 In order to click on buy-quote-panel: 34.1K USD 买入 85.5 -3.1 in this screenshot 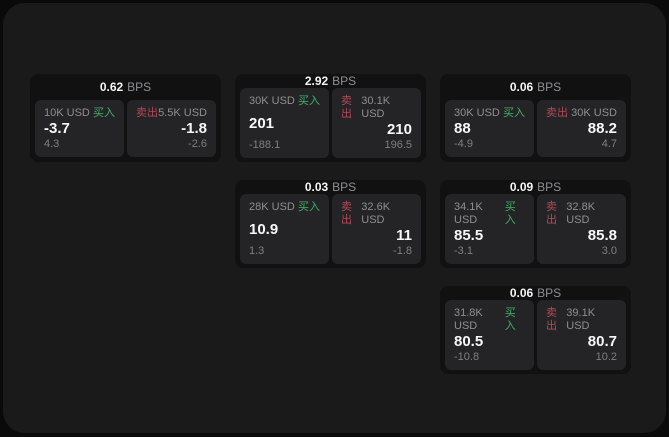, I will do `click(489, 229)`.